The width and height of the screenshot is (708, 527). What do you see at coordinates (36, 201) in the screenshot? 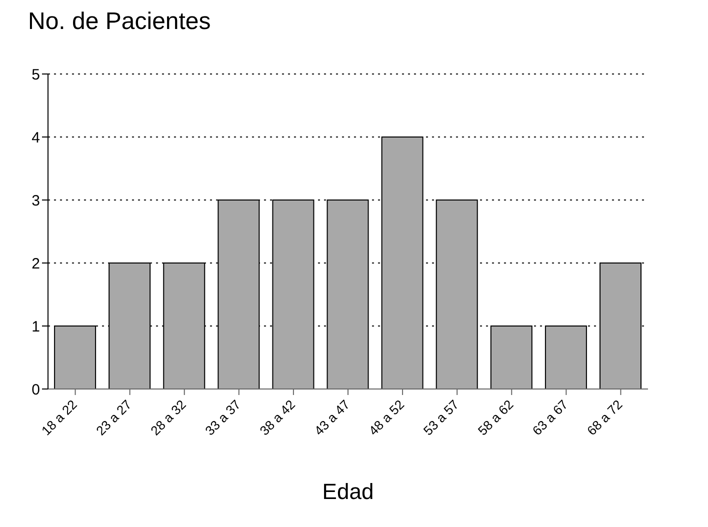
I see `y-tick-label: 3` at bounding box center [36, 201].